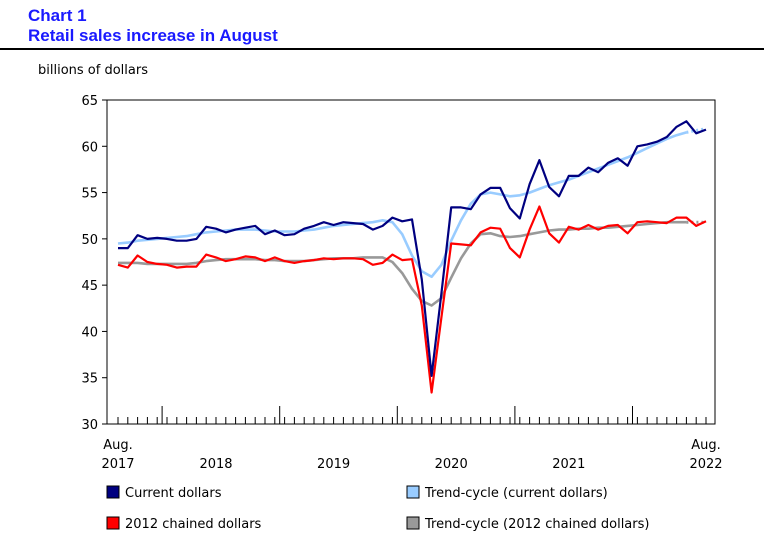 This screenshot has height=544, width=764. I want to click on x-tick-label: 2020, so click(451, 464).